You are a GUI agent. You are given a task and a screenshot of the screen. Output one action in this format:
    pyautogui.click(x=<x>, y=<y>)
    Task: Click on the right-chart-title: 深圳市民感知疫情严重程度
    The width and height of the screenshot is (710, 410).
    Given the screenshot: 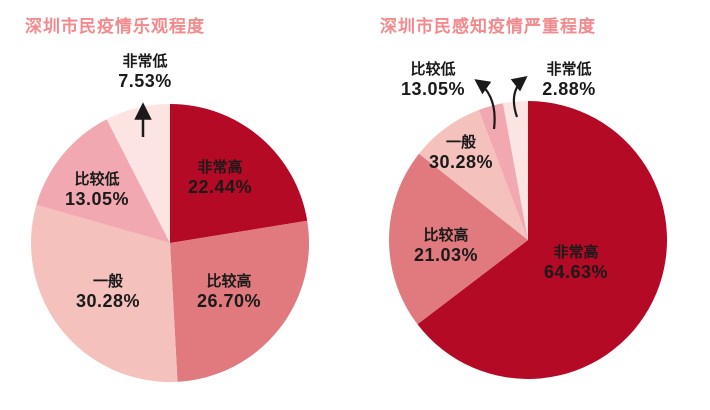 What is the action you would take?
    pyautogui.click(x=488, y=26)
    